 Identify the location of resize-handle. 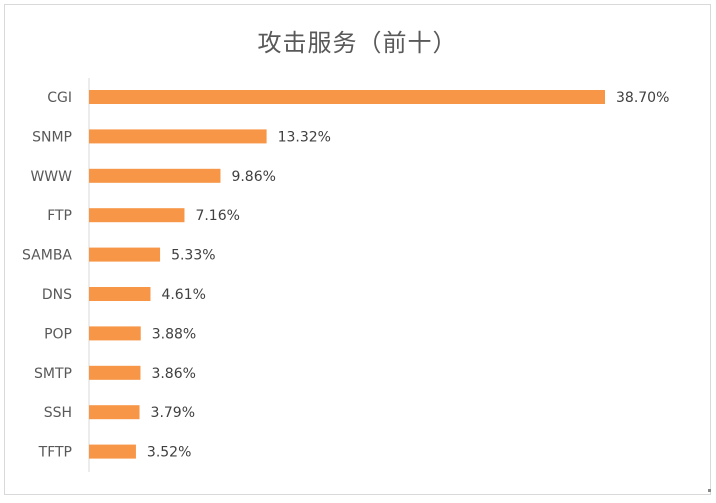
(709, 490).